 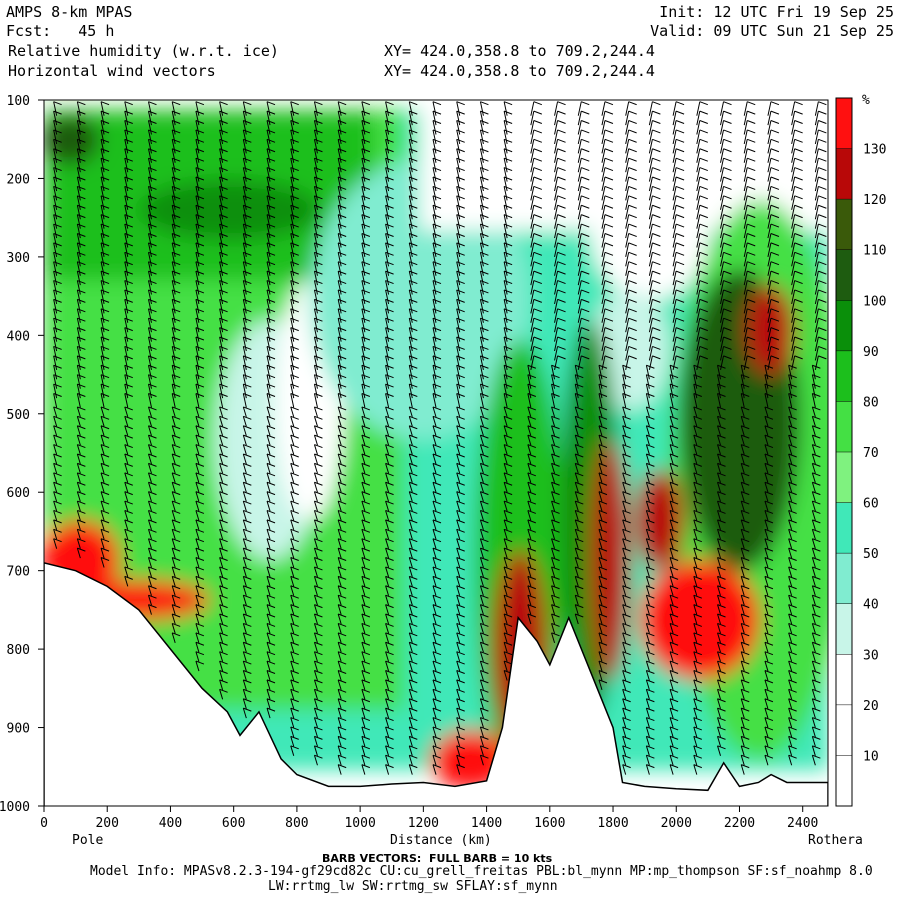 What do you see at coordinates (835, 840) in the screenshot?
I see `x-endpoint-right: Rothera` at bounding box center [835, 840].